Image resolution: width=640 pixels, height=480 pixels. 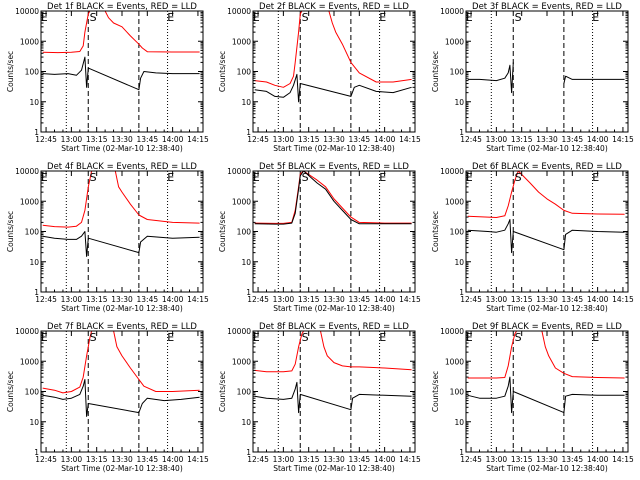 What do you see at coordinates (334, 167) in the screenshot?
I see `panel-title: Det 5f BLACK = Events, RED = LLD` at bounding box center [334, 167].